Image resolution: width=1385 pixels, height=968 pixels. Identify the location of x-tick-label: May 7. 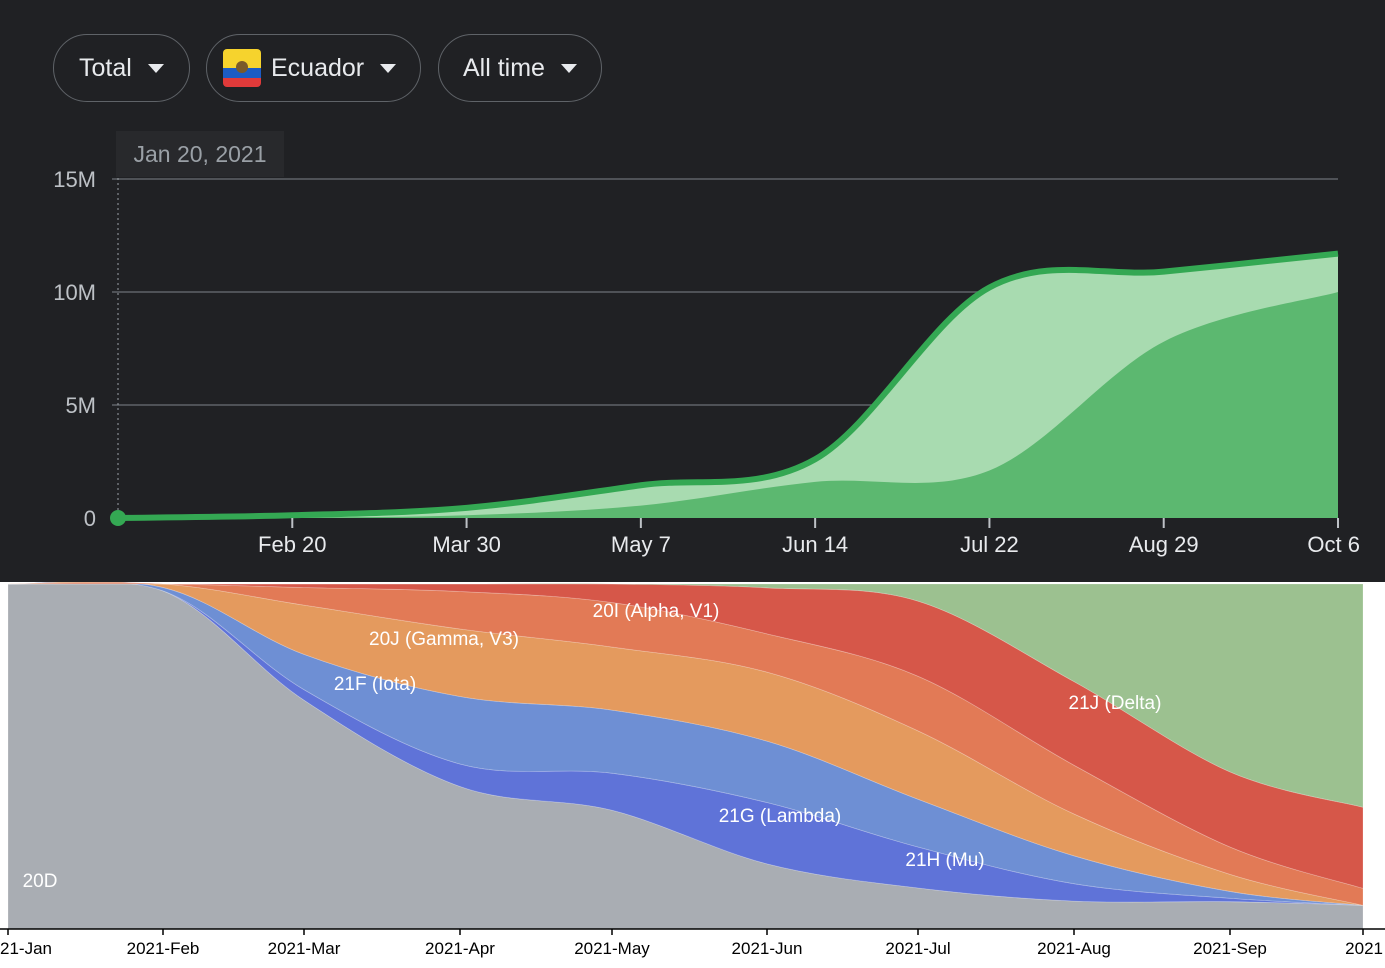
(641, 544).